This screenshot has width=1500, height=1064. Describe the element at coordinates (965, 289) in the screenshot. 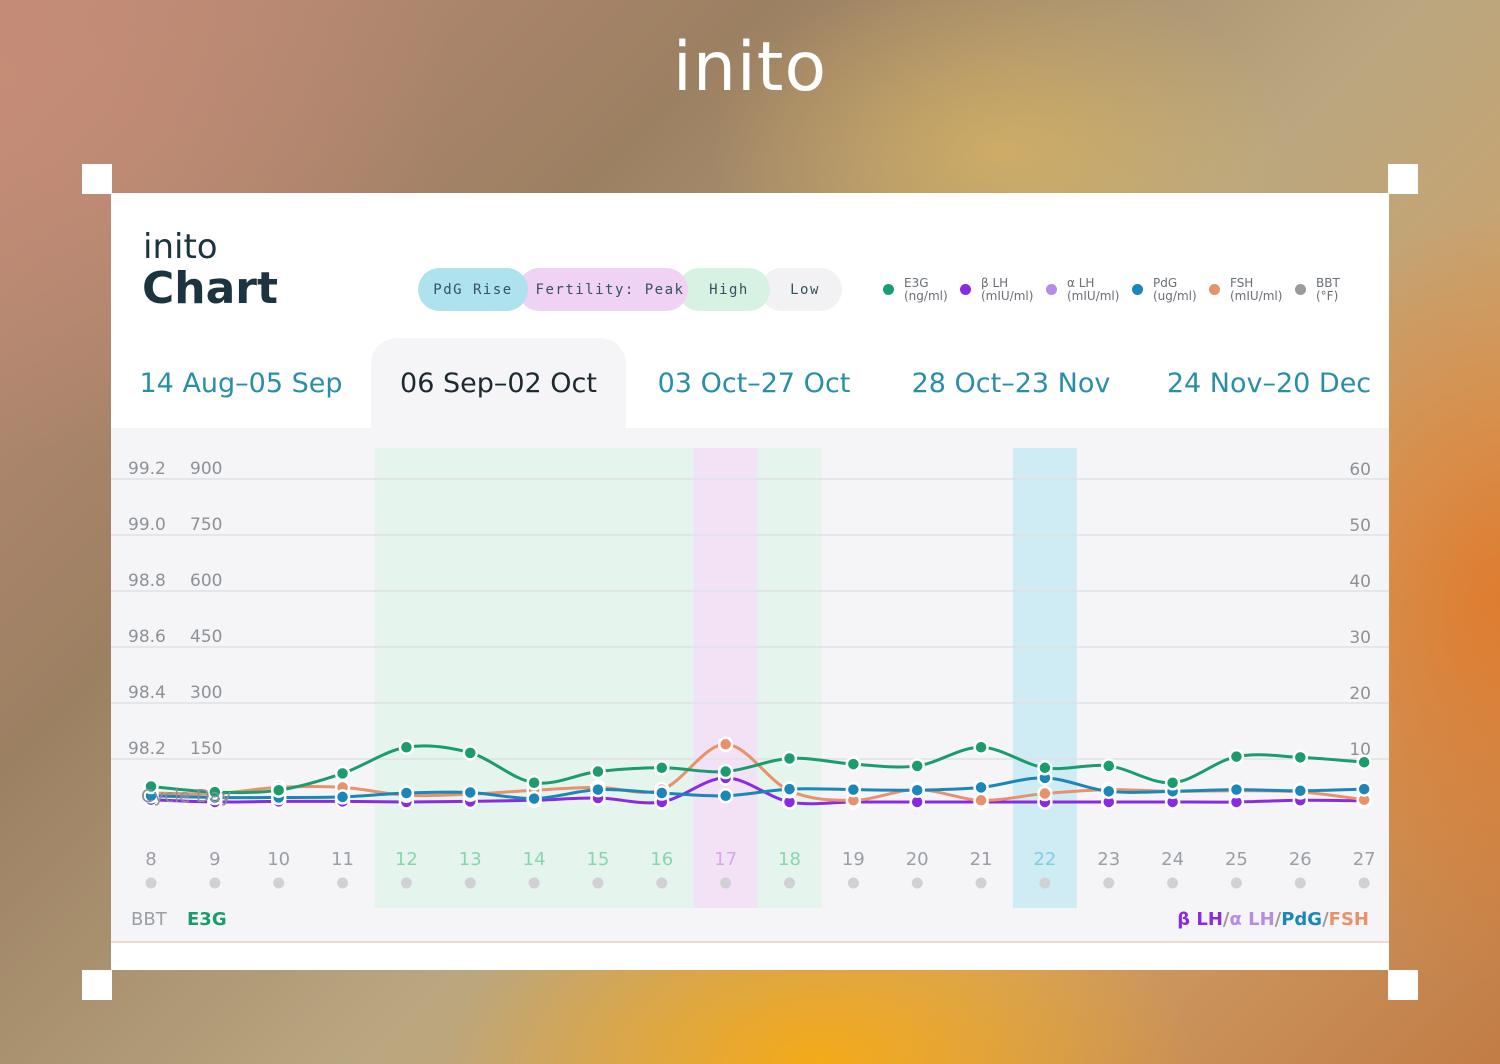

I see `legend-dot-beta-lh` at that location.